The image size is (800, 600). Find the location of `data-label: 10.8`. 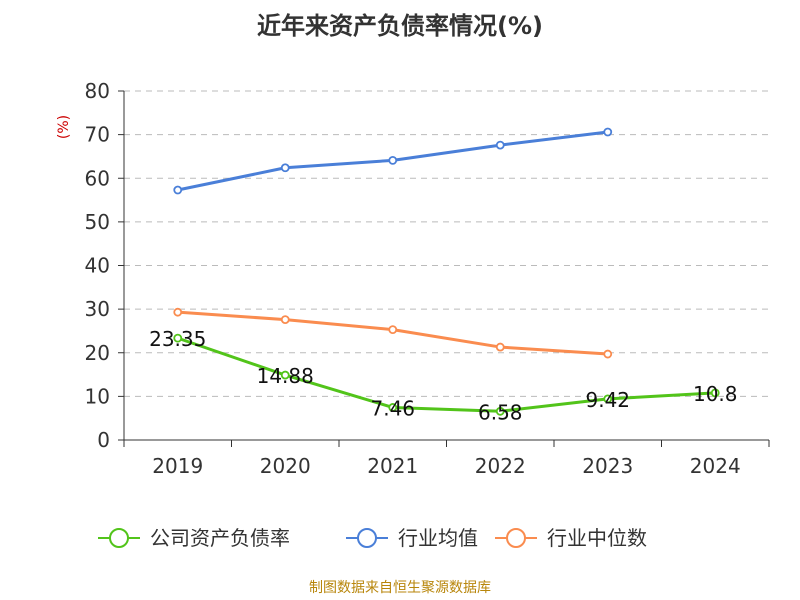

data-label: 10.8 is located at coordinates (715, 394).